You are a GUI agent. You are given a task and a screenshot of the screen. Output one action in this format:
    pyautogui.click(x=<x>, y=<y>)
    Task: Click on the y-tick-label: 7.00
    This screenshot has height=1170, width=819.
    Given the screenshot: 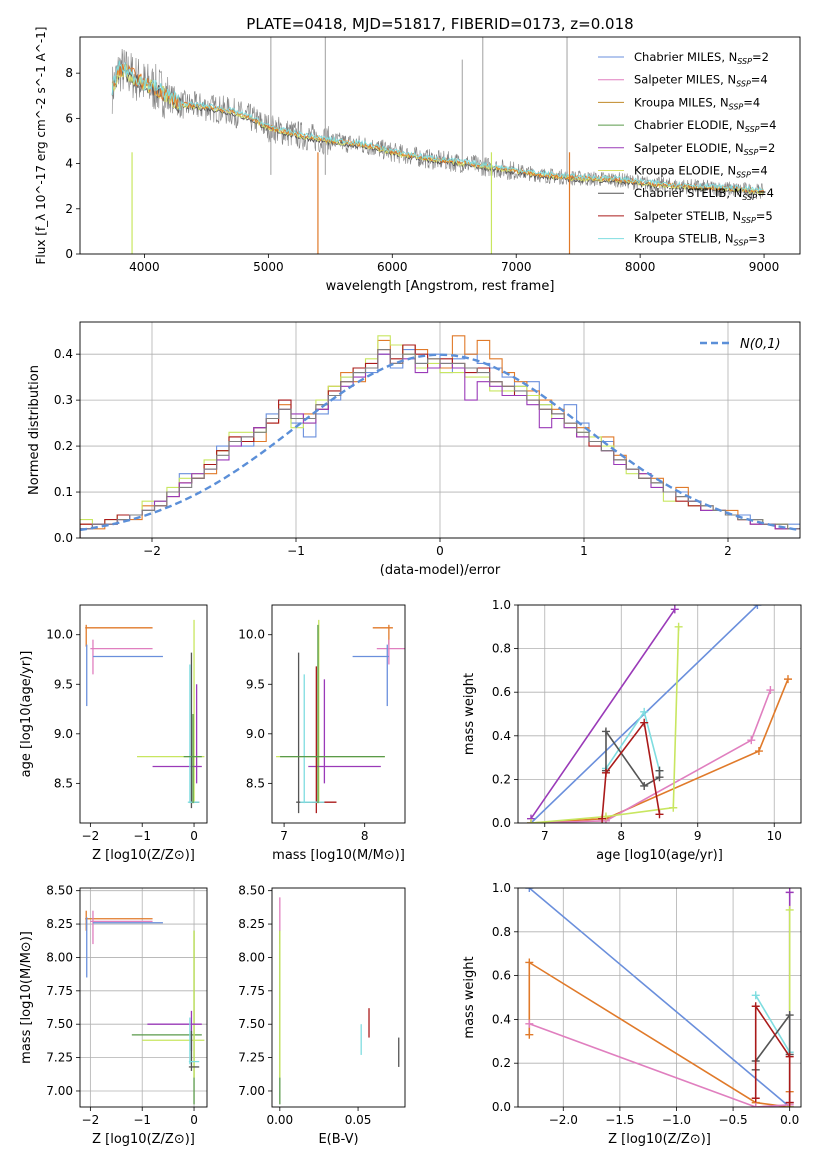 What is the action you would take?
    pyautogui.click(x=59, y=1091)
    